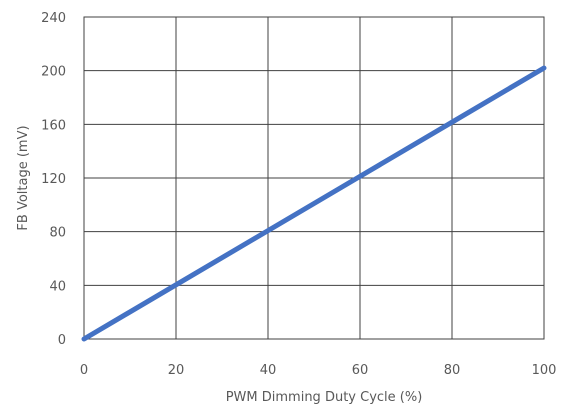 This screenshot has height=408, width=566. Describe the element at coordinates (62, 340) in the screenshot. I see `y-tick-label: 0` at that location.